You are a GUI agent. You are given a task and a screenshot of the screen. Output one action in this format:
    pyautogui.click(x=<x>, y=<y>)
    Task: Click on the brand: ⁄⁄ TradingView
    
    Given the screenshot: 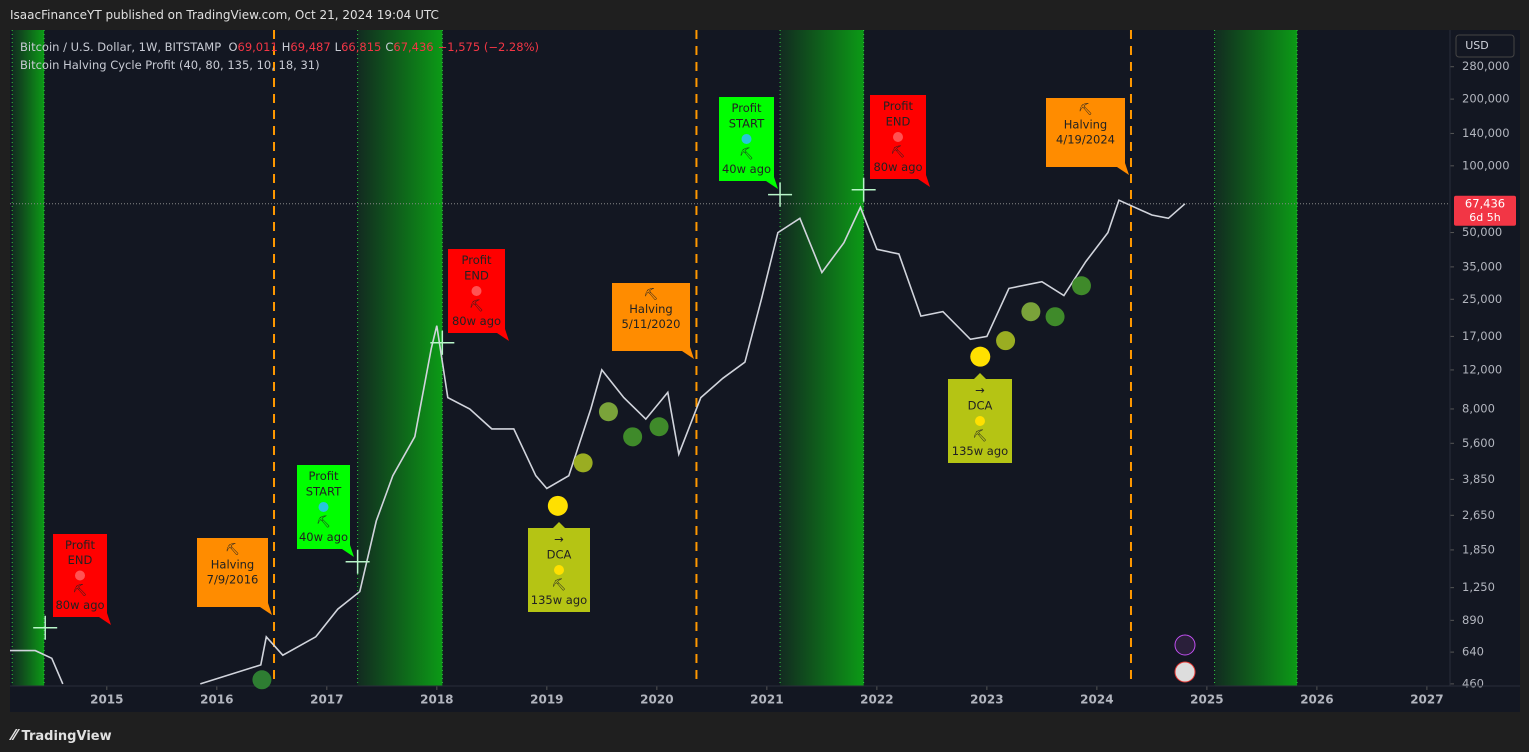 What is the action you would take?
    pyautogui.click(x=62, y=735)
    